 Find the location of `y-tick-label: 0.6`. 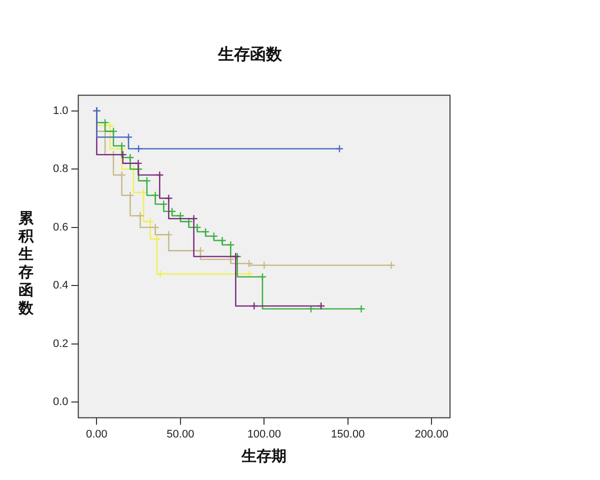

y-tick-label: 0.6 is located at coordinates (60, 227).